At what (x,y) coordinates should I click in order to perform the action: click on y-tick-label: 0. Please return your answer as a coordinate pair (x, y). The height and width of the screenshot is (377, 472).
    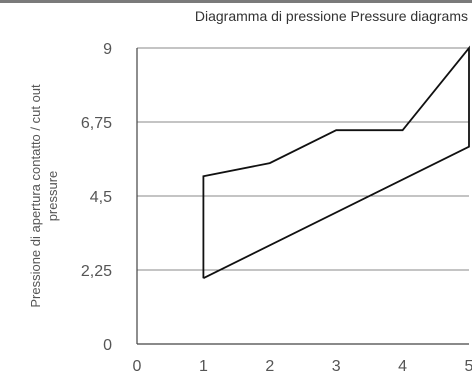
    Looking at the image, I should click on (107, 345).